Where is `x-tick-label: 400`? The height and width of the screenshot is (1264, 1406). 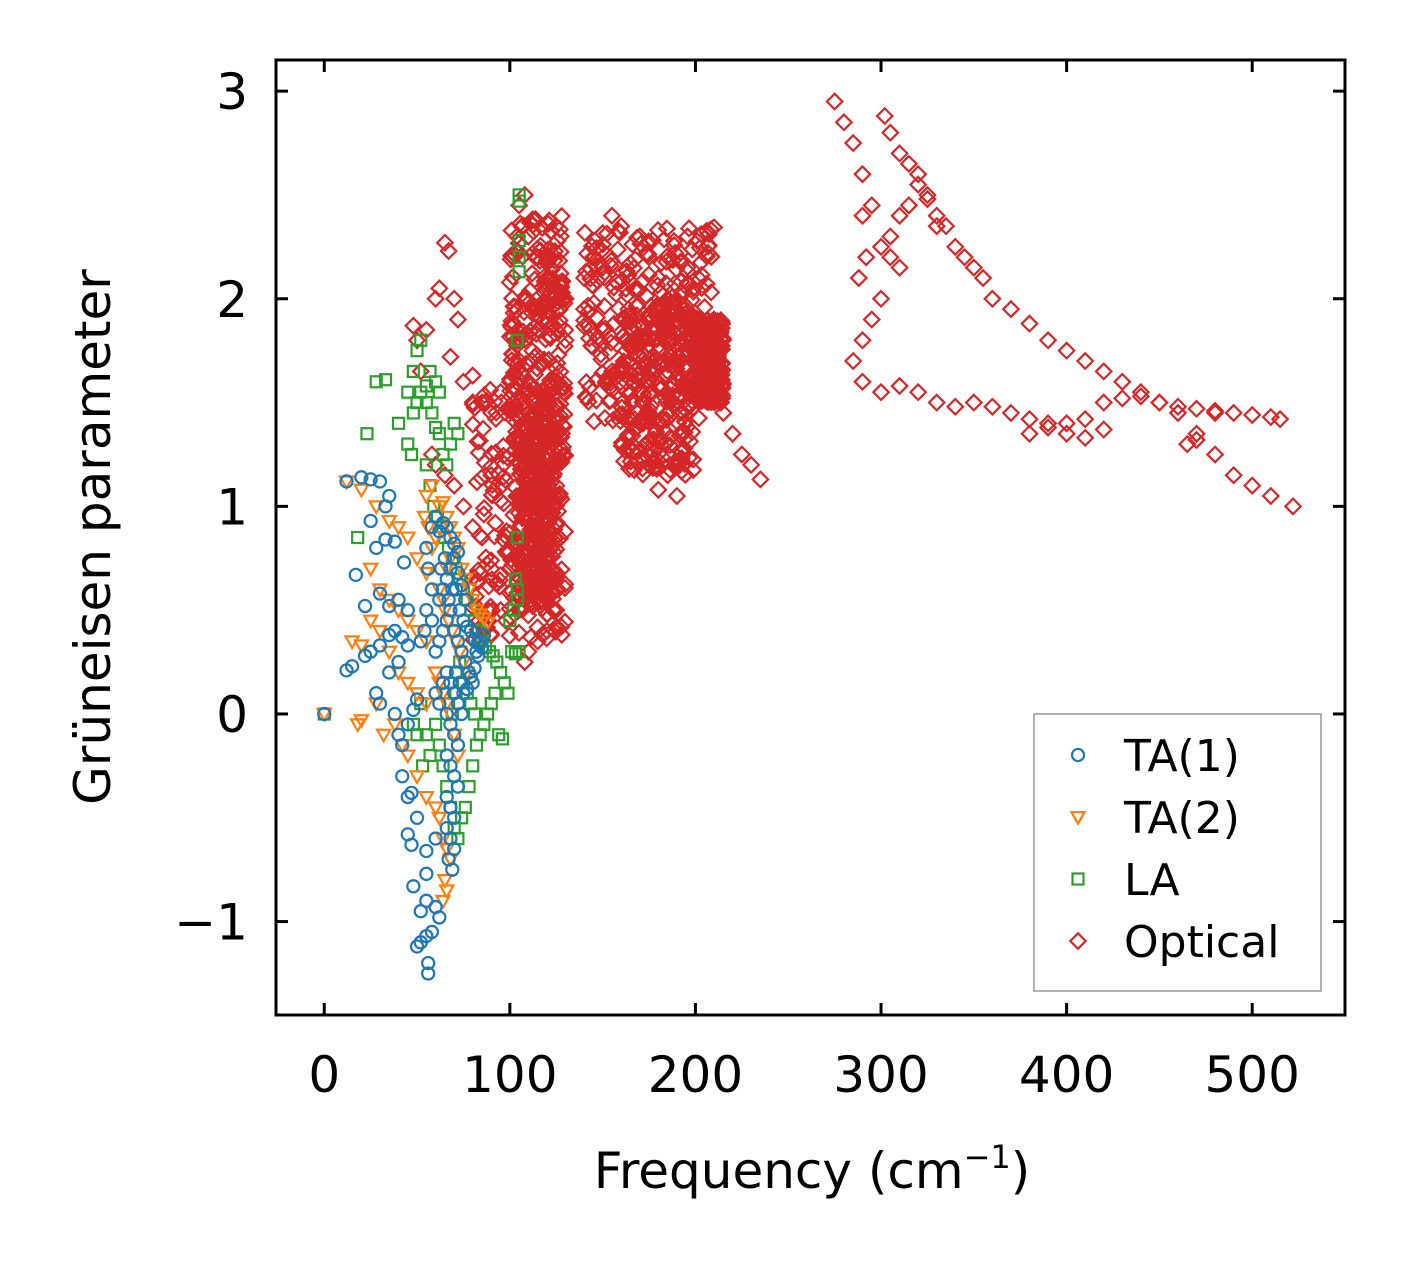 x-tick-label: 400 is located at coordinates (1066, 1075).